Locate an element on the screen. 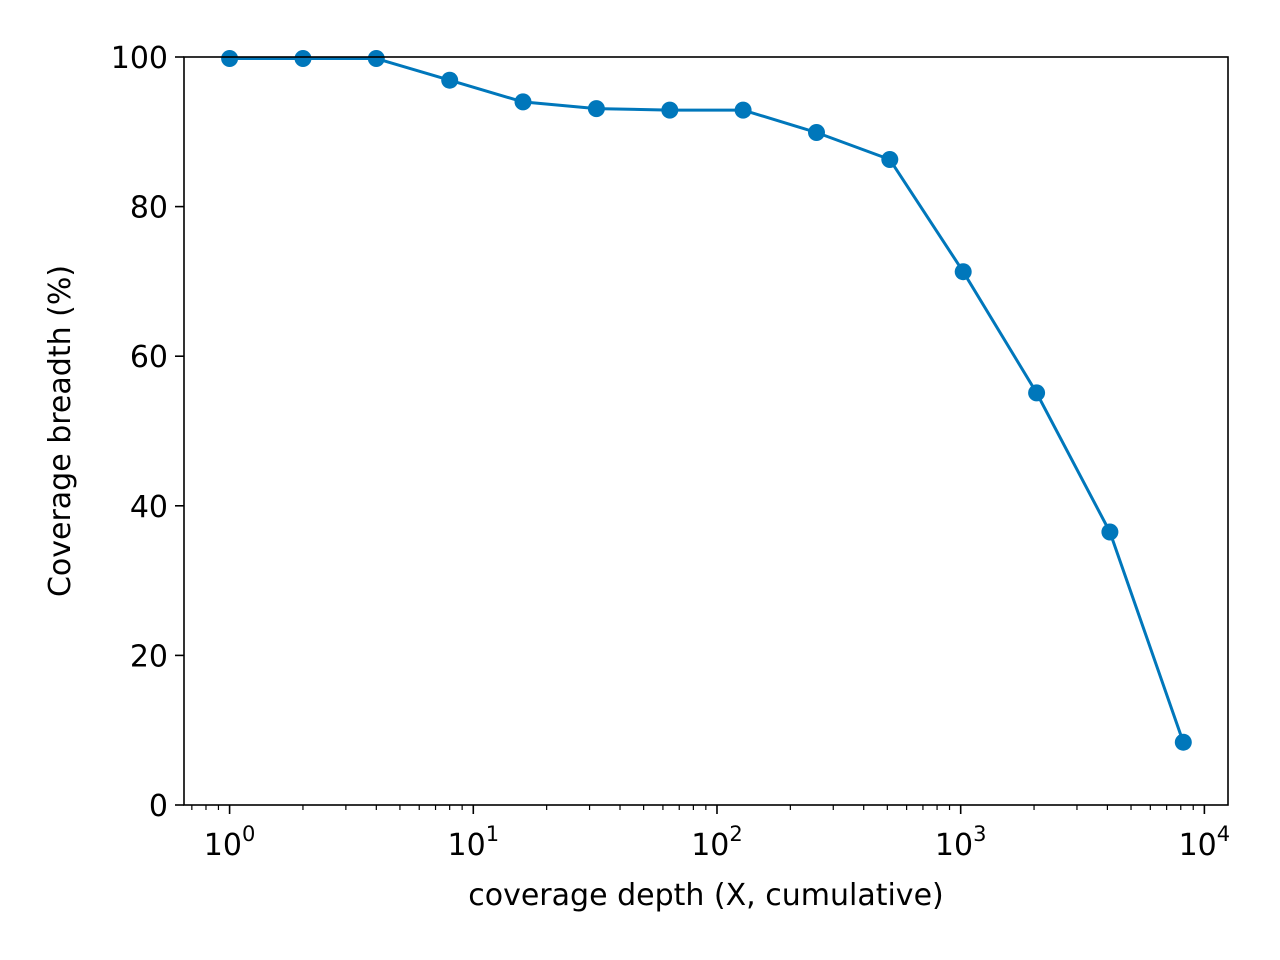 This screenshot has height=960, width=1280. y-tick-label: 60 is located at coordinates (149, 357).